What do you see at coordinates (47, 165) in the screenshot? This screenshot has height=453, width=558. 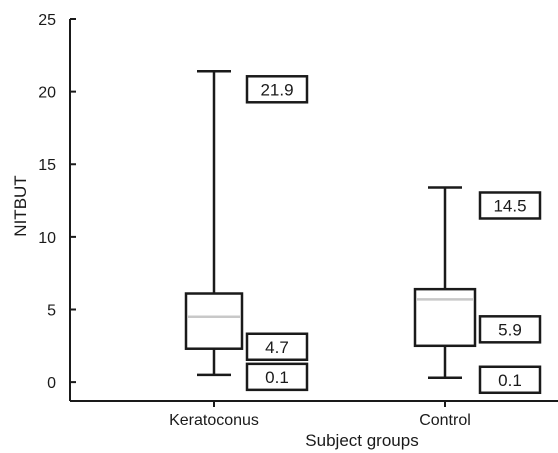 I see `y-tick-label: 15` at bounding box center [47, 165].